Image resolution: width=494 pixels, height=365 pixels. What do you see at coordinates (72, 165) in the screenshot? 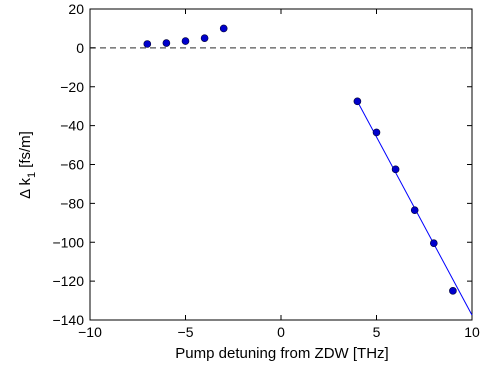
I see `y-tick-label-4: −60` at bounding box center [72, 165].